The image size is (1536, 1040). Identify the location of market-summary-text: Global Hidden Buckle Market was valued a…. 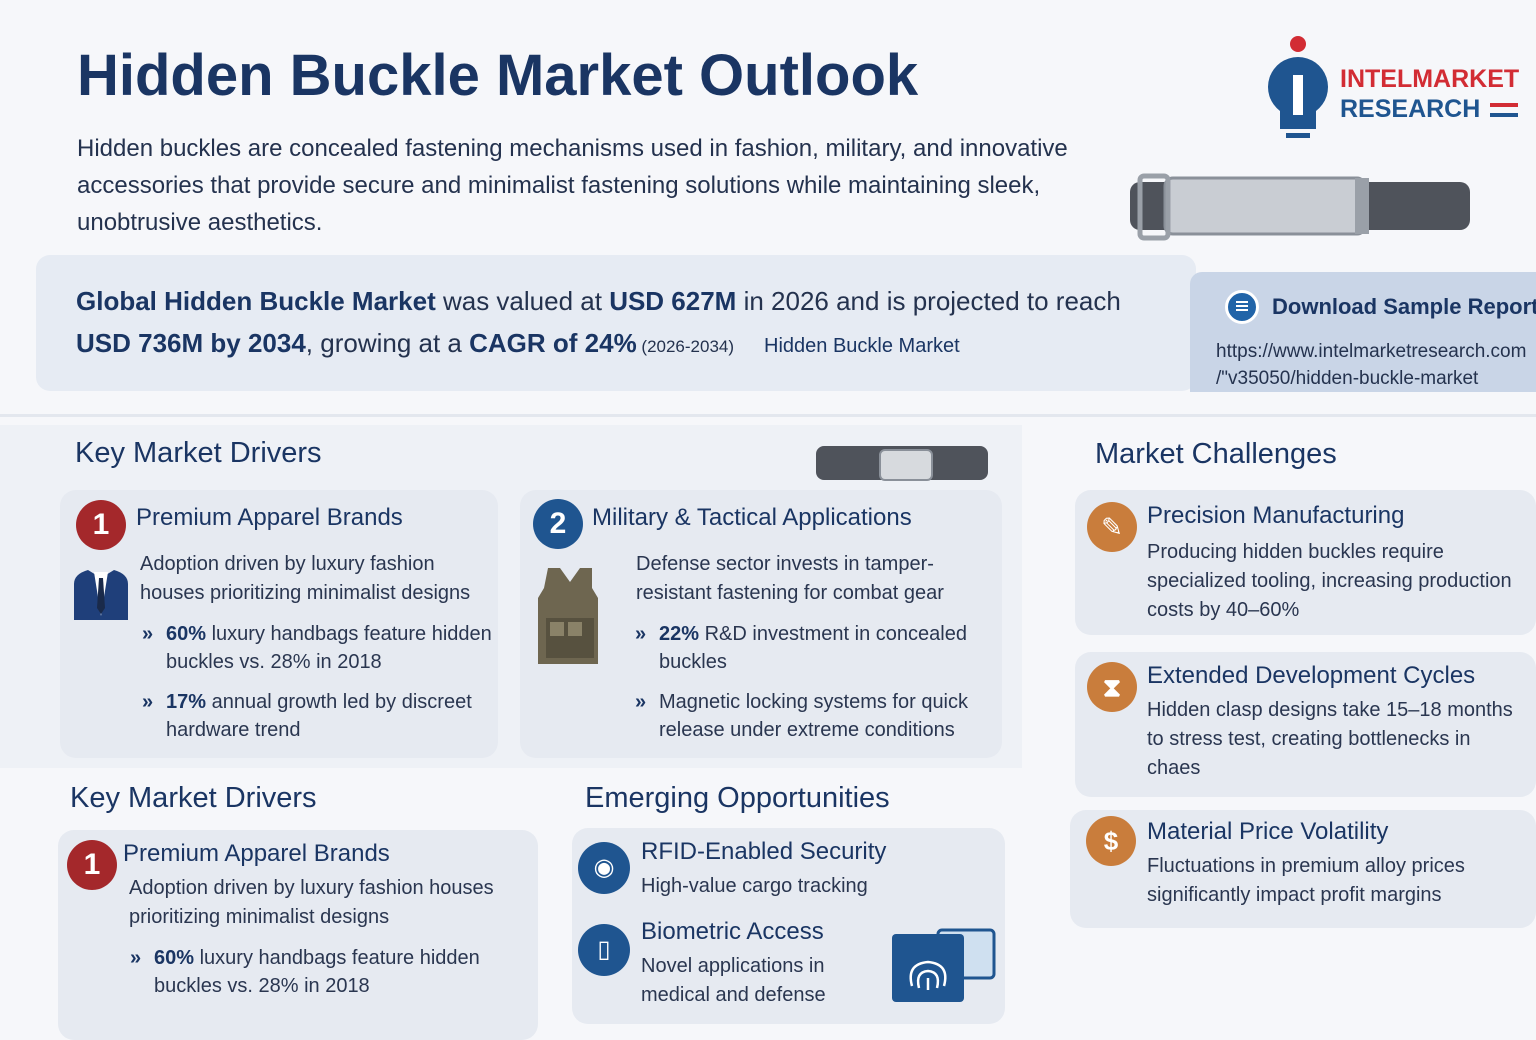
(628, 324).